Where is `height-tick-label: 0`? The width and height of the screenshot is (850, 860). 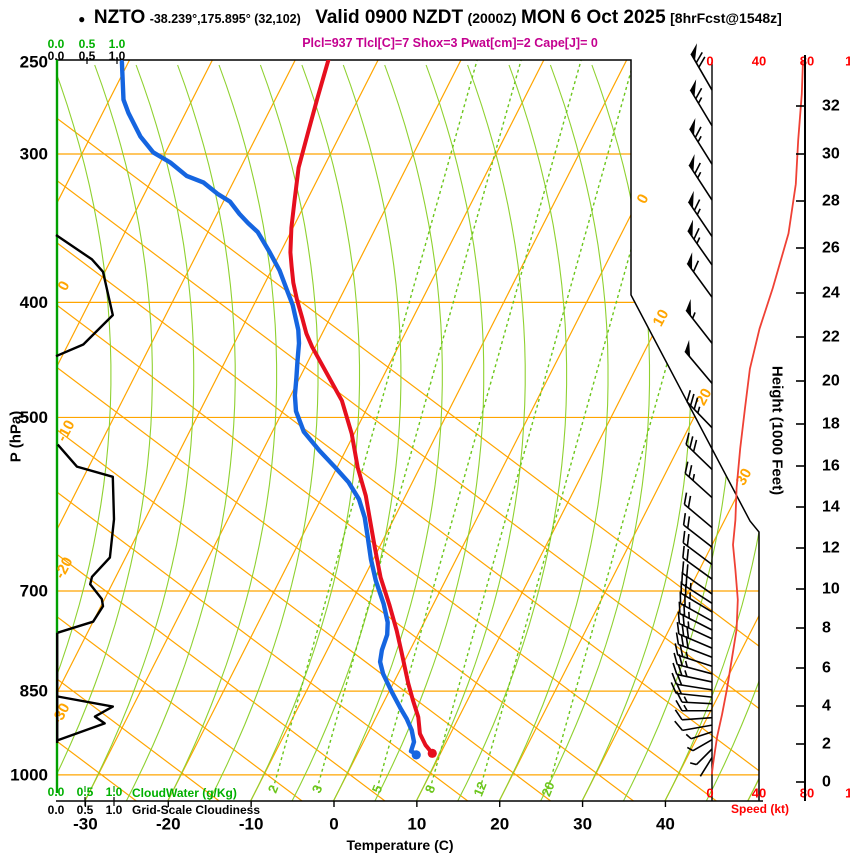 height-tick-label: 0 is located at coordinates (826, 782).